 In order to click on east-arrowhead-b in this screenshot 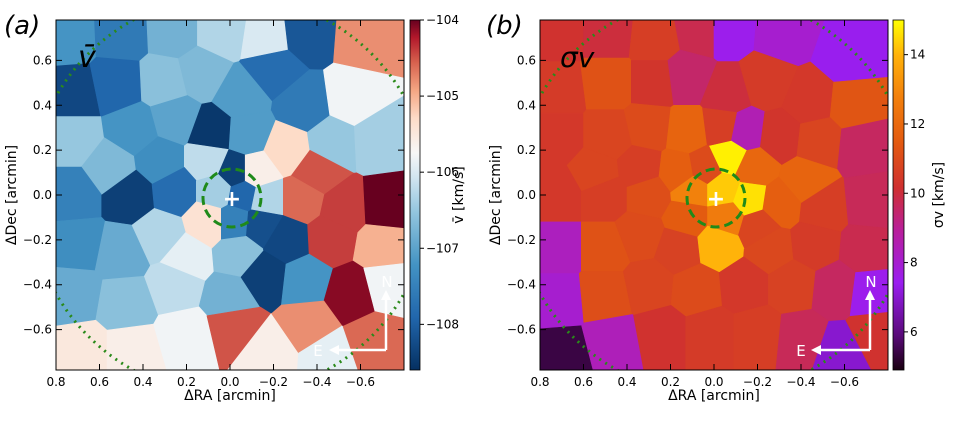, I will do `click(816, 350)`.